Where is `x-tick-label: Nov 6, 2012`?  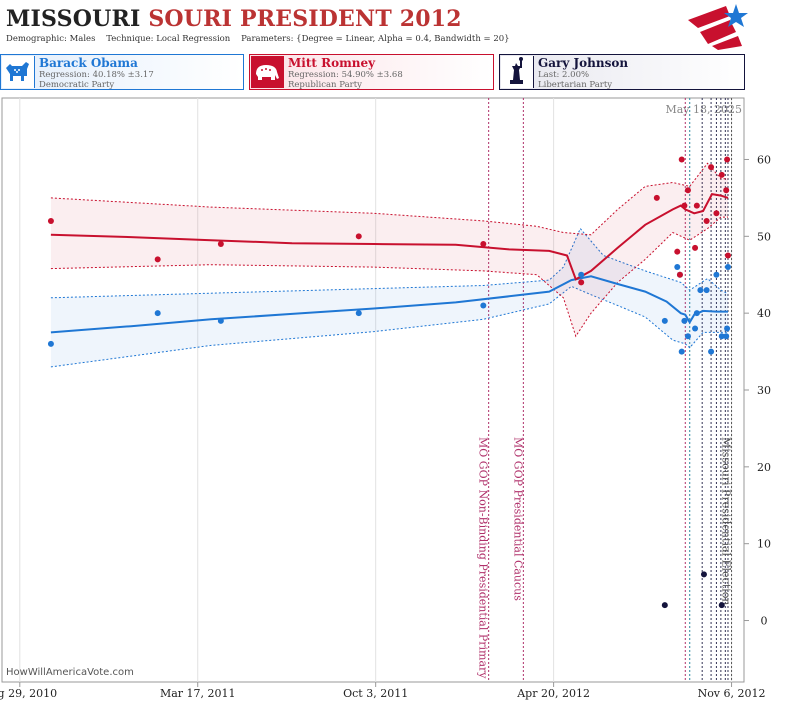
x-tick-label: Nov 6, 2012 is located at coordinates (732, 693).